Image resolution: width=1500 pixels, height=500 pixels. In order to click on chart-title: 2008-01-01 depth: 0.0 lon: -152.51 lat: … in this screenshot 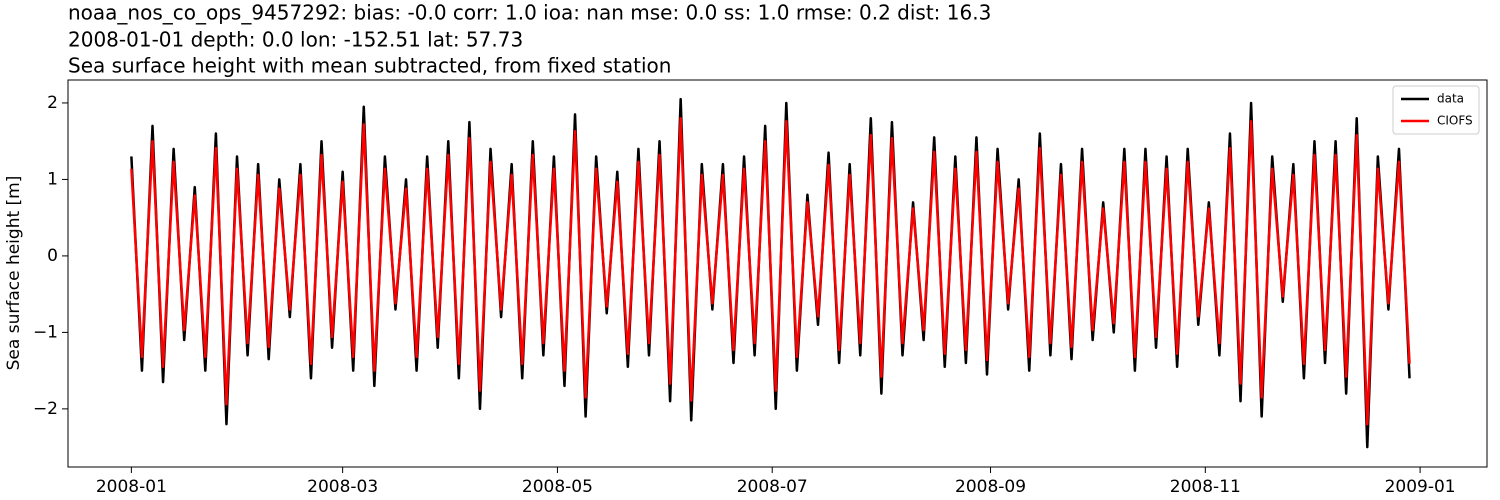, I will do `click(295, 40)`.